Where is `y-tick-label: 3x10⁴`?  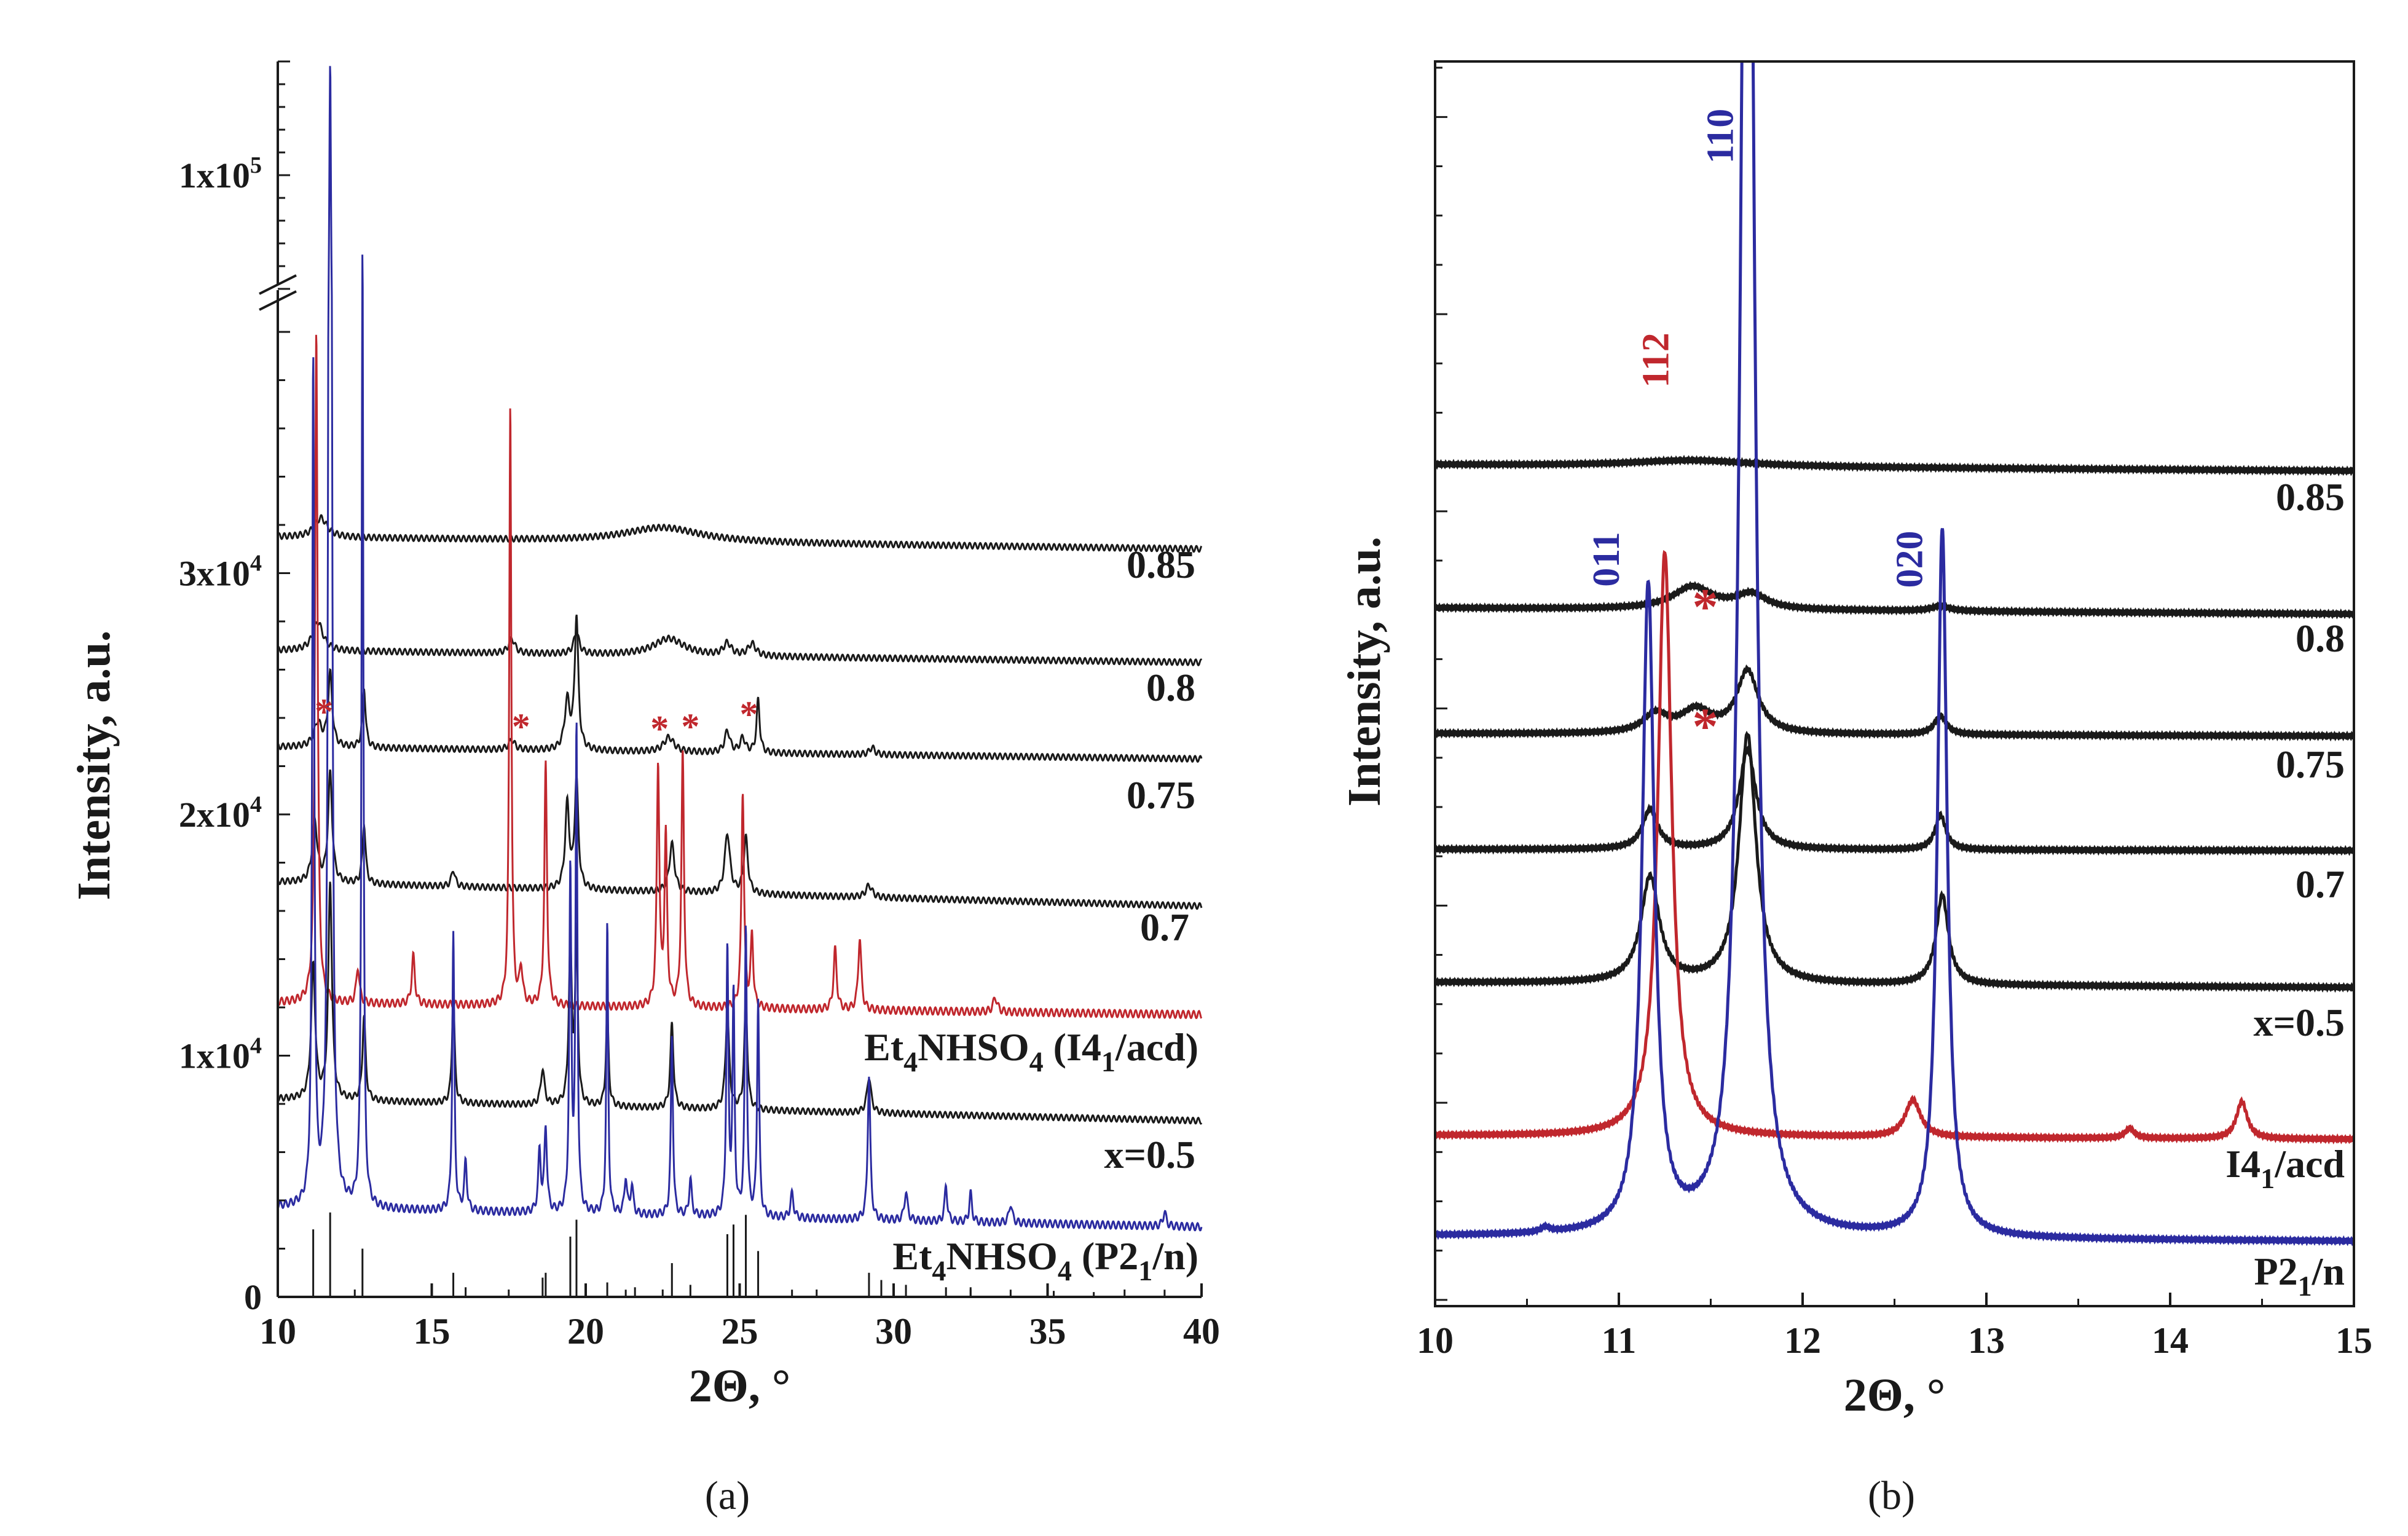 y-tick-label: 3x10⁴ is located at coordinates (220, 572).